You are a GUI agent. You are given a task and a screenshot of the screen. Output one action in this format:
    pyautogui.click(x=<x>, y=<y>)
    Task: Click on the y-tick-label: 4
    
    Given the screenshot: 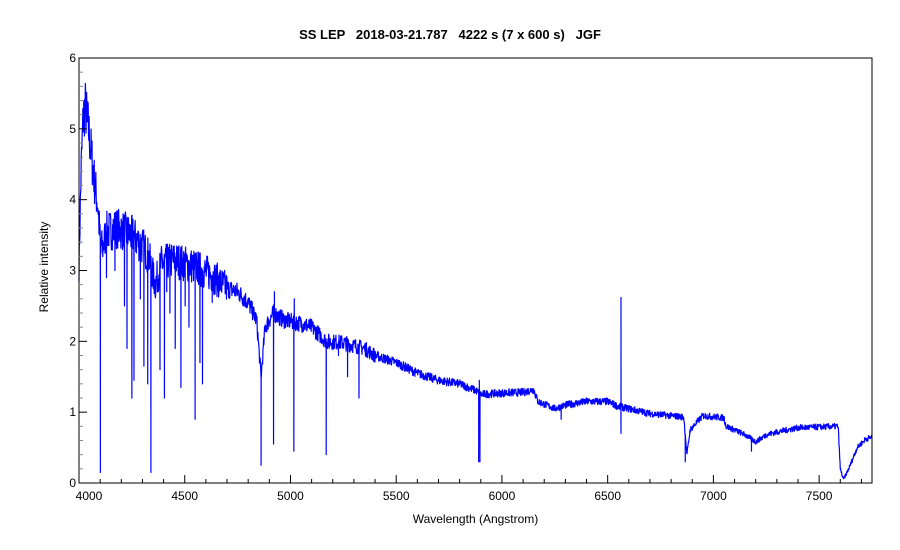 What is the action you would take?
    pyautogui.click(x=72, y=200)
    